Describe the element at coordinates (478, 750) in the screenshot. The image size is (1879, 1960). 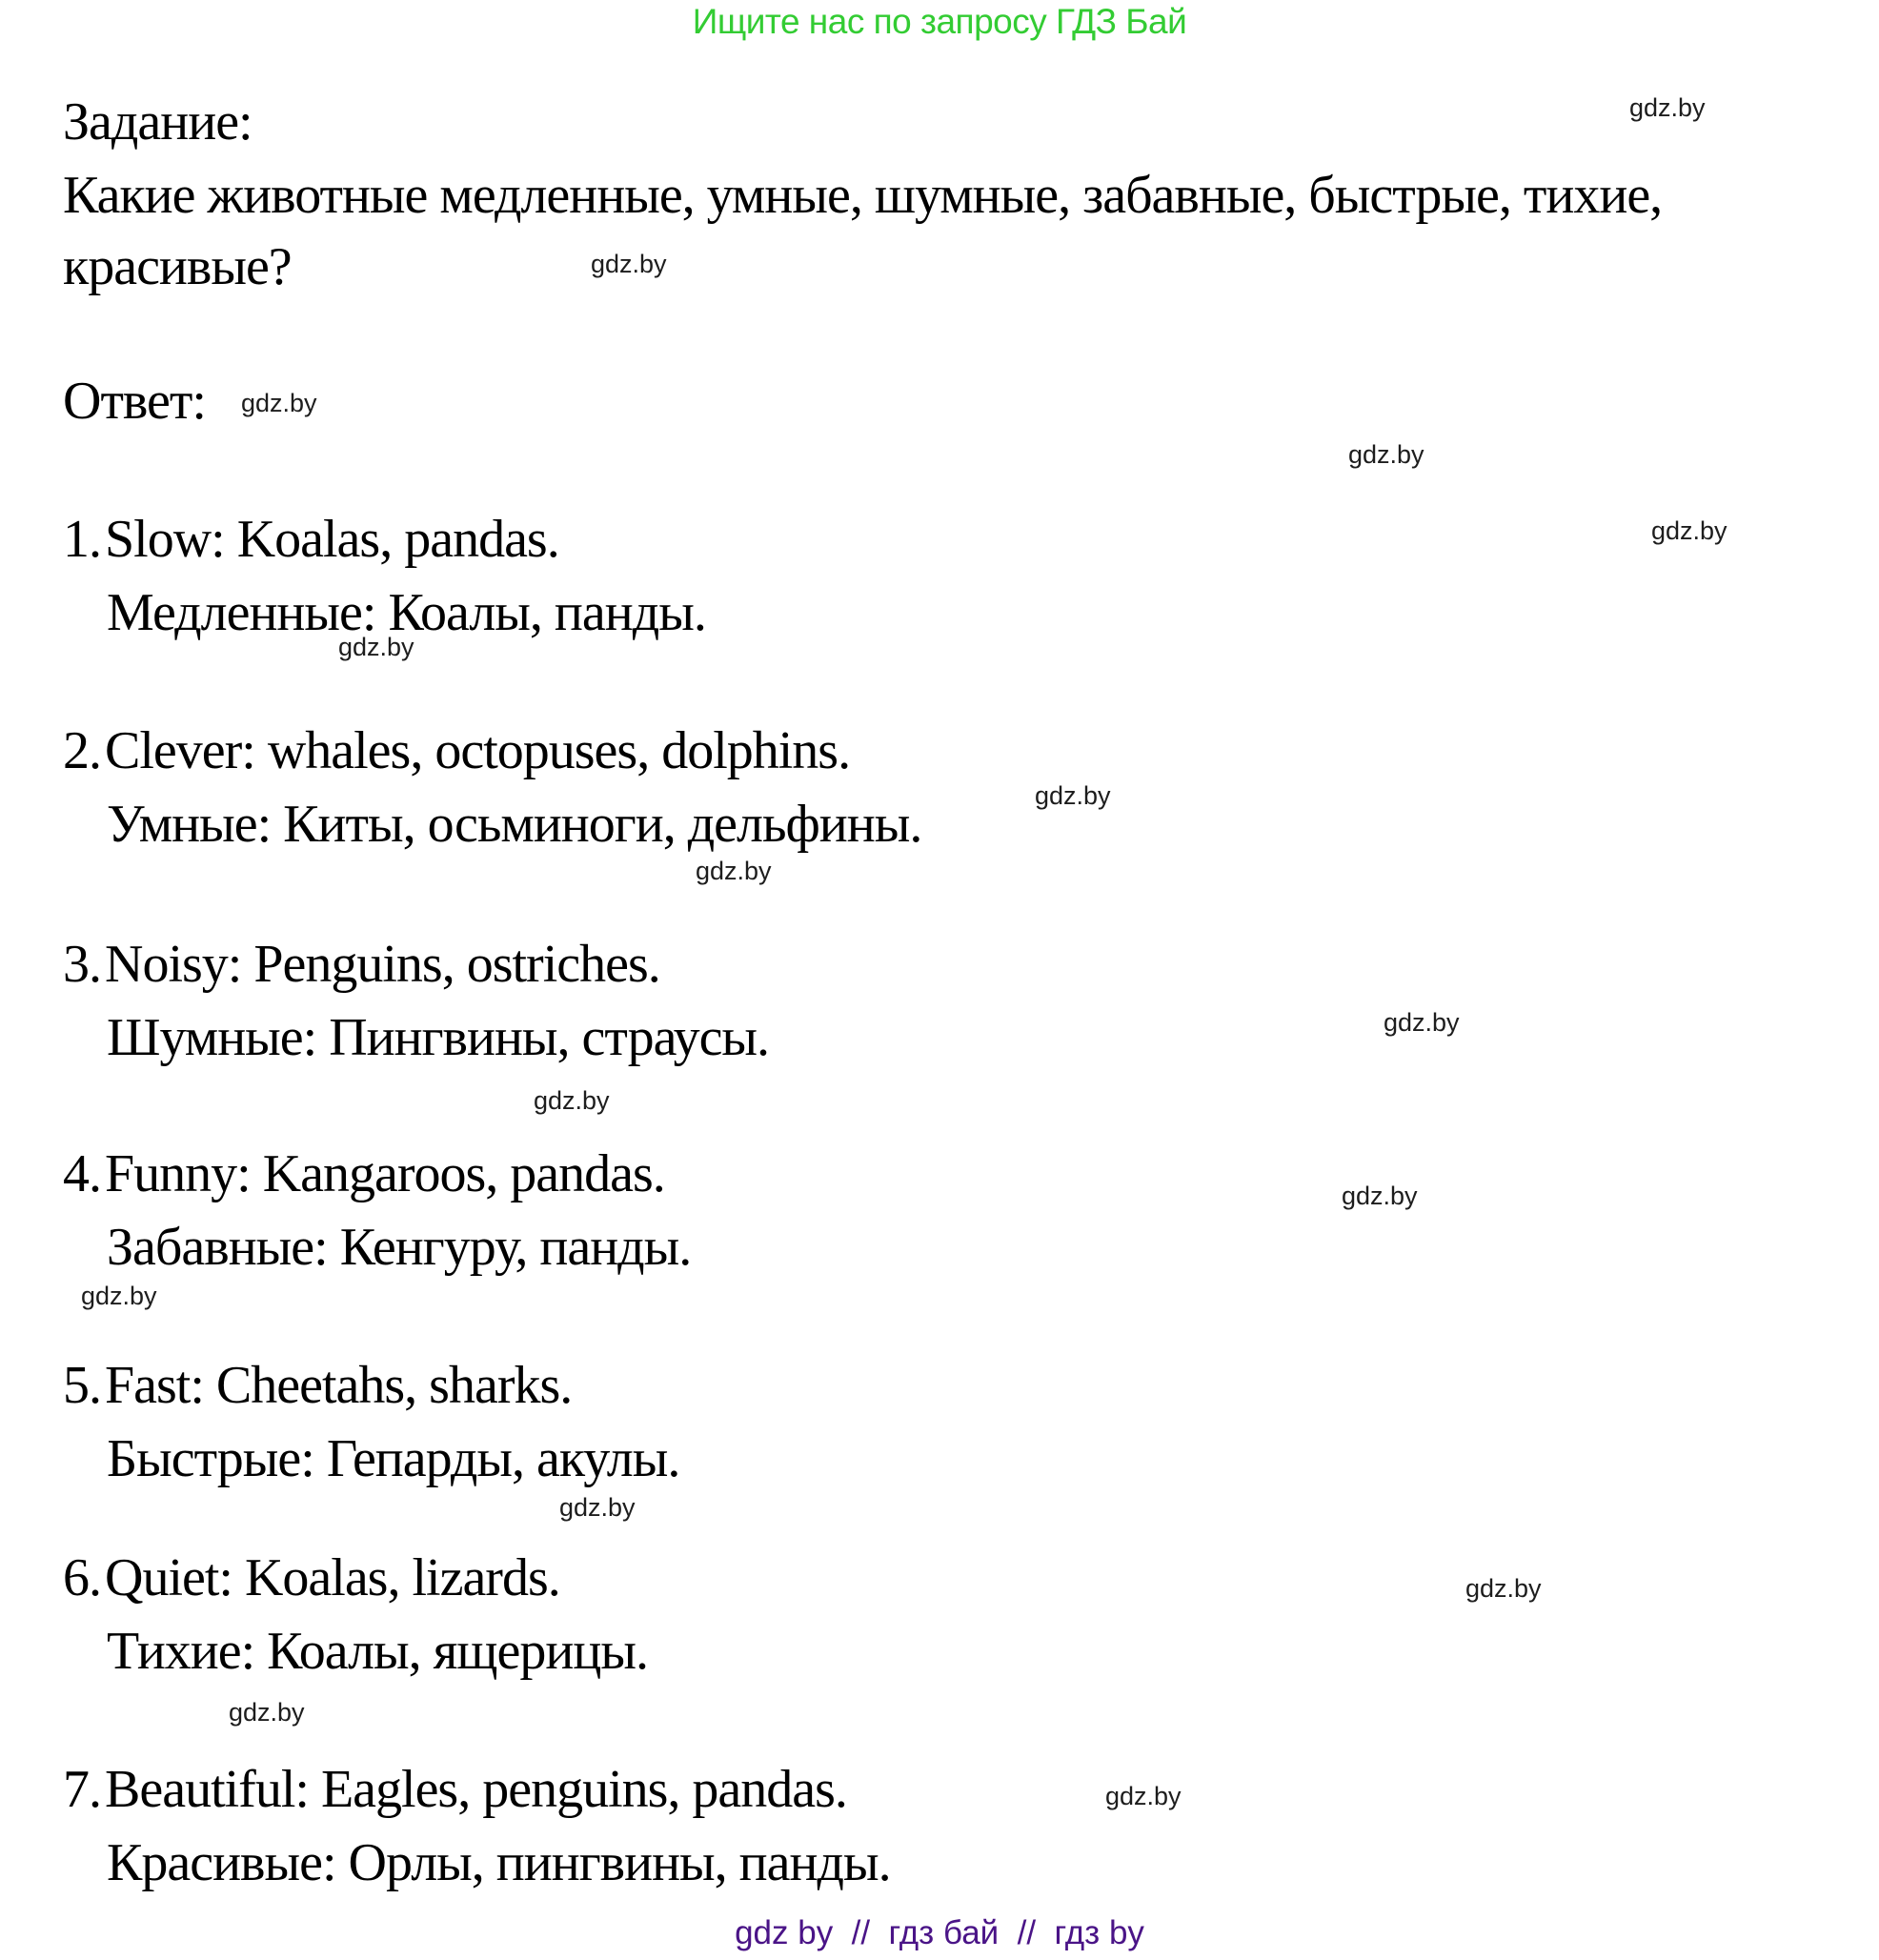
I see `item-text-en: Clever: whales, octopuses, dolphins.` at that location.